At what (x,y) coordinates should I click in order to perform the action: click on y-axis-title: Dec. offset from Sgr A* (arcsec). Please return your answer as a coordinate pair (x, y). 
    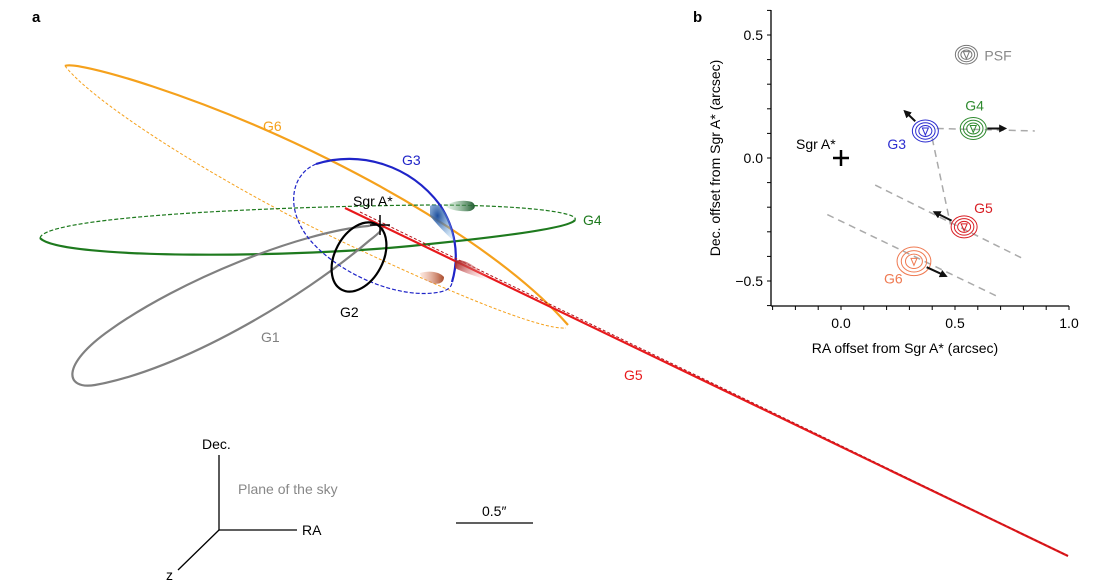
    Looking at the image, I should click on (715, 158).